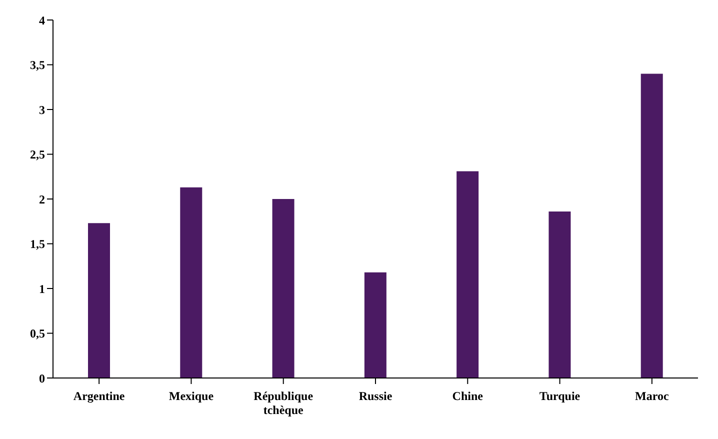  Describe the element at coordinates (42, 109) in the screenshot. I see `y-tick-label: 3` at that location.